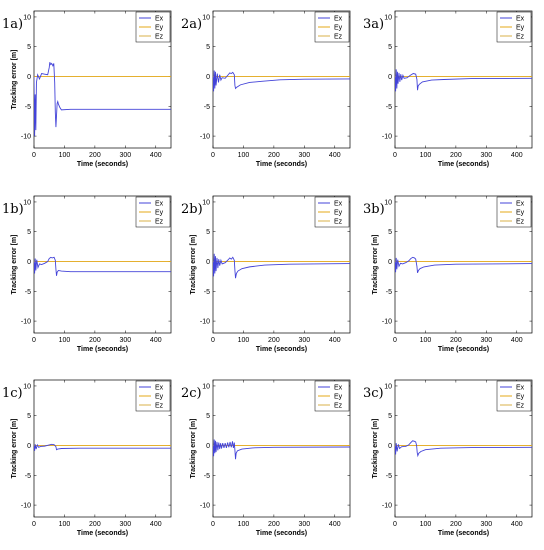 The image size is (544, 550). Describe the element at coordinates (13, 209) in the screenshot. I see `panel-label: 1b)` at that location.